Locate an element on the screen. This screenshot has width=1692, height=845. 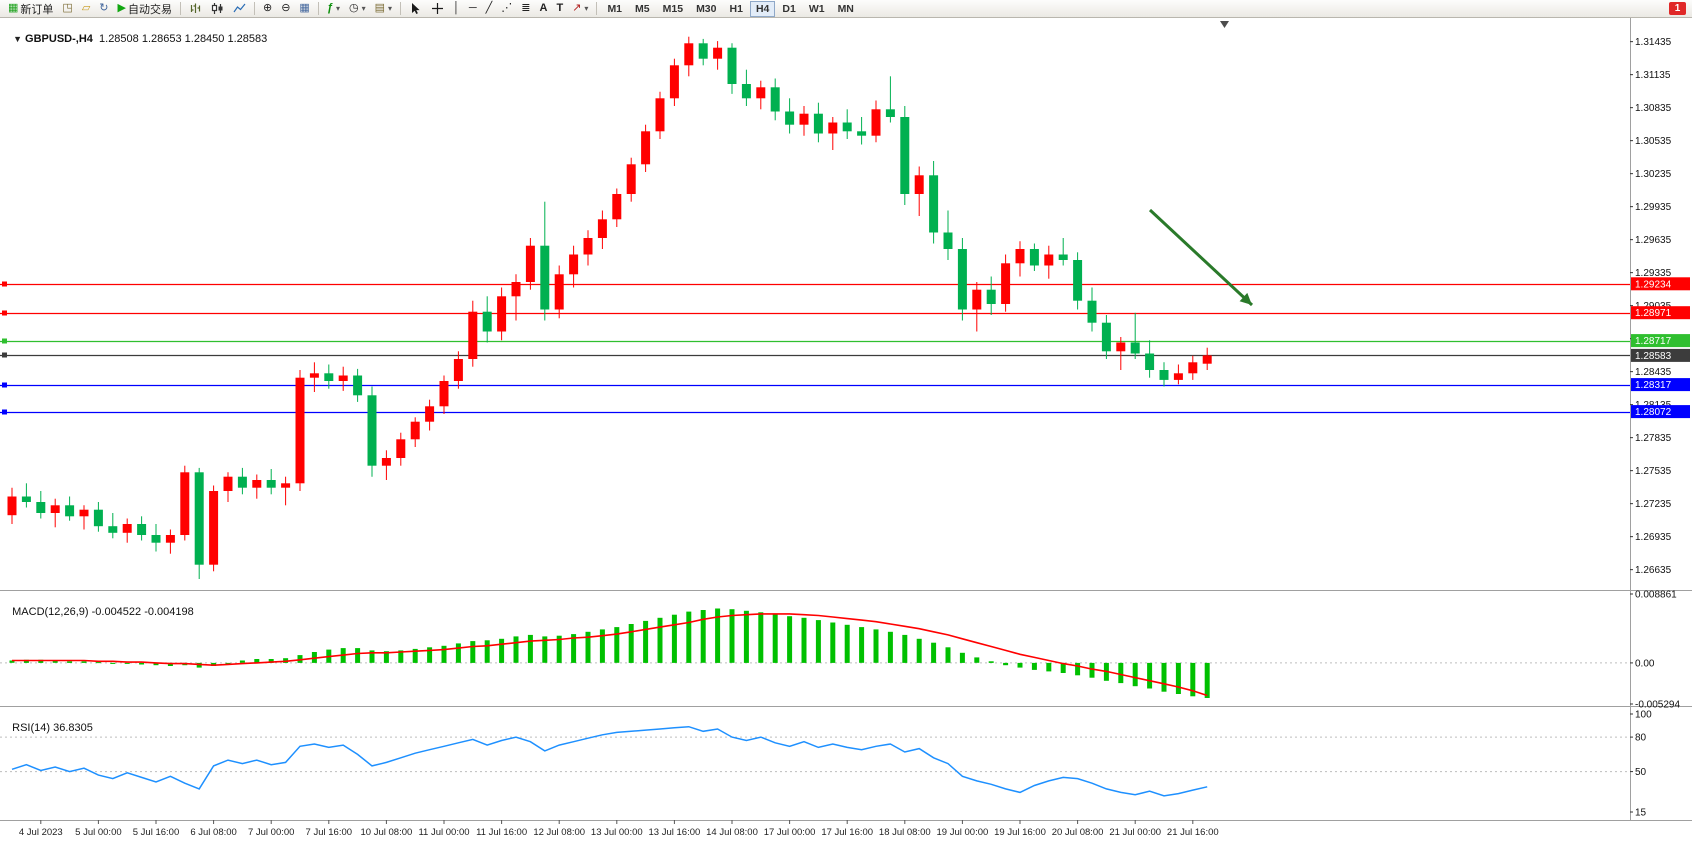
one-click-trading-arrow-icon: ▼ is located at coordinates (18, 39).